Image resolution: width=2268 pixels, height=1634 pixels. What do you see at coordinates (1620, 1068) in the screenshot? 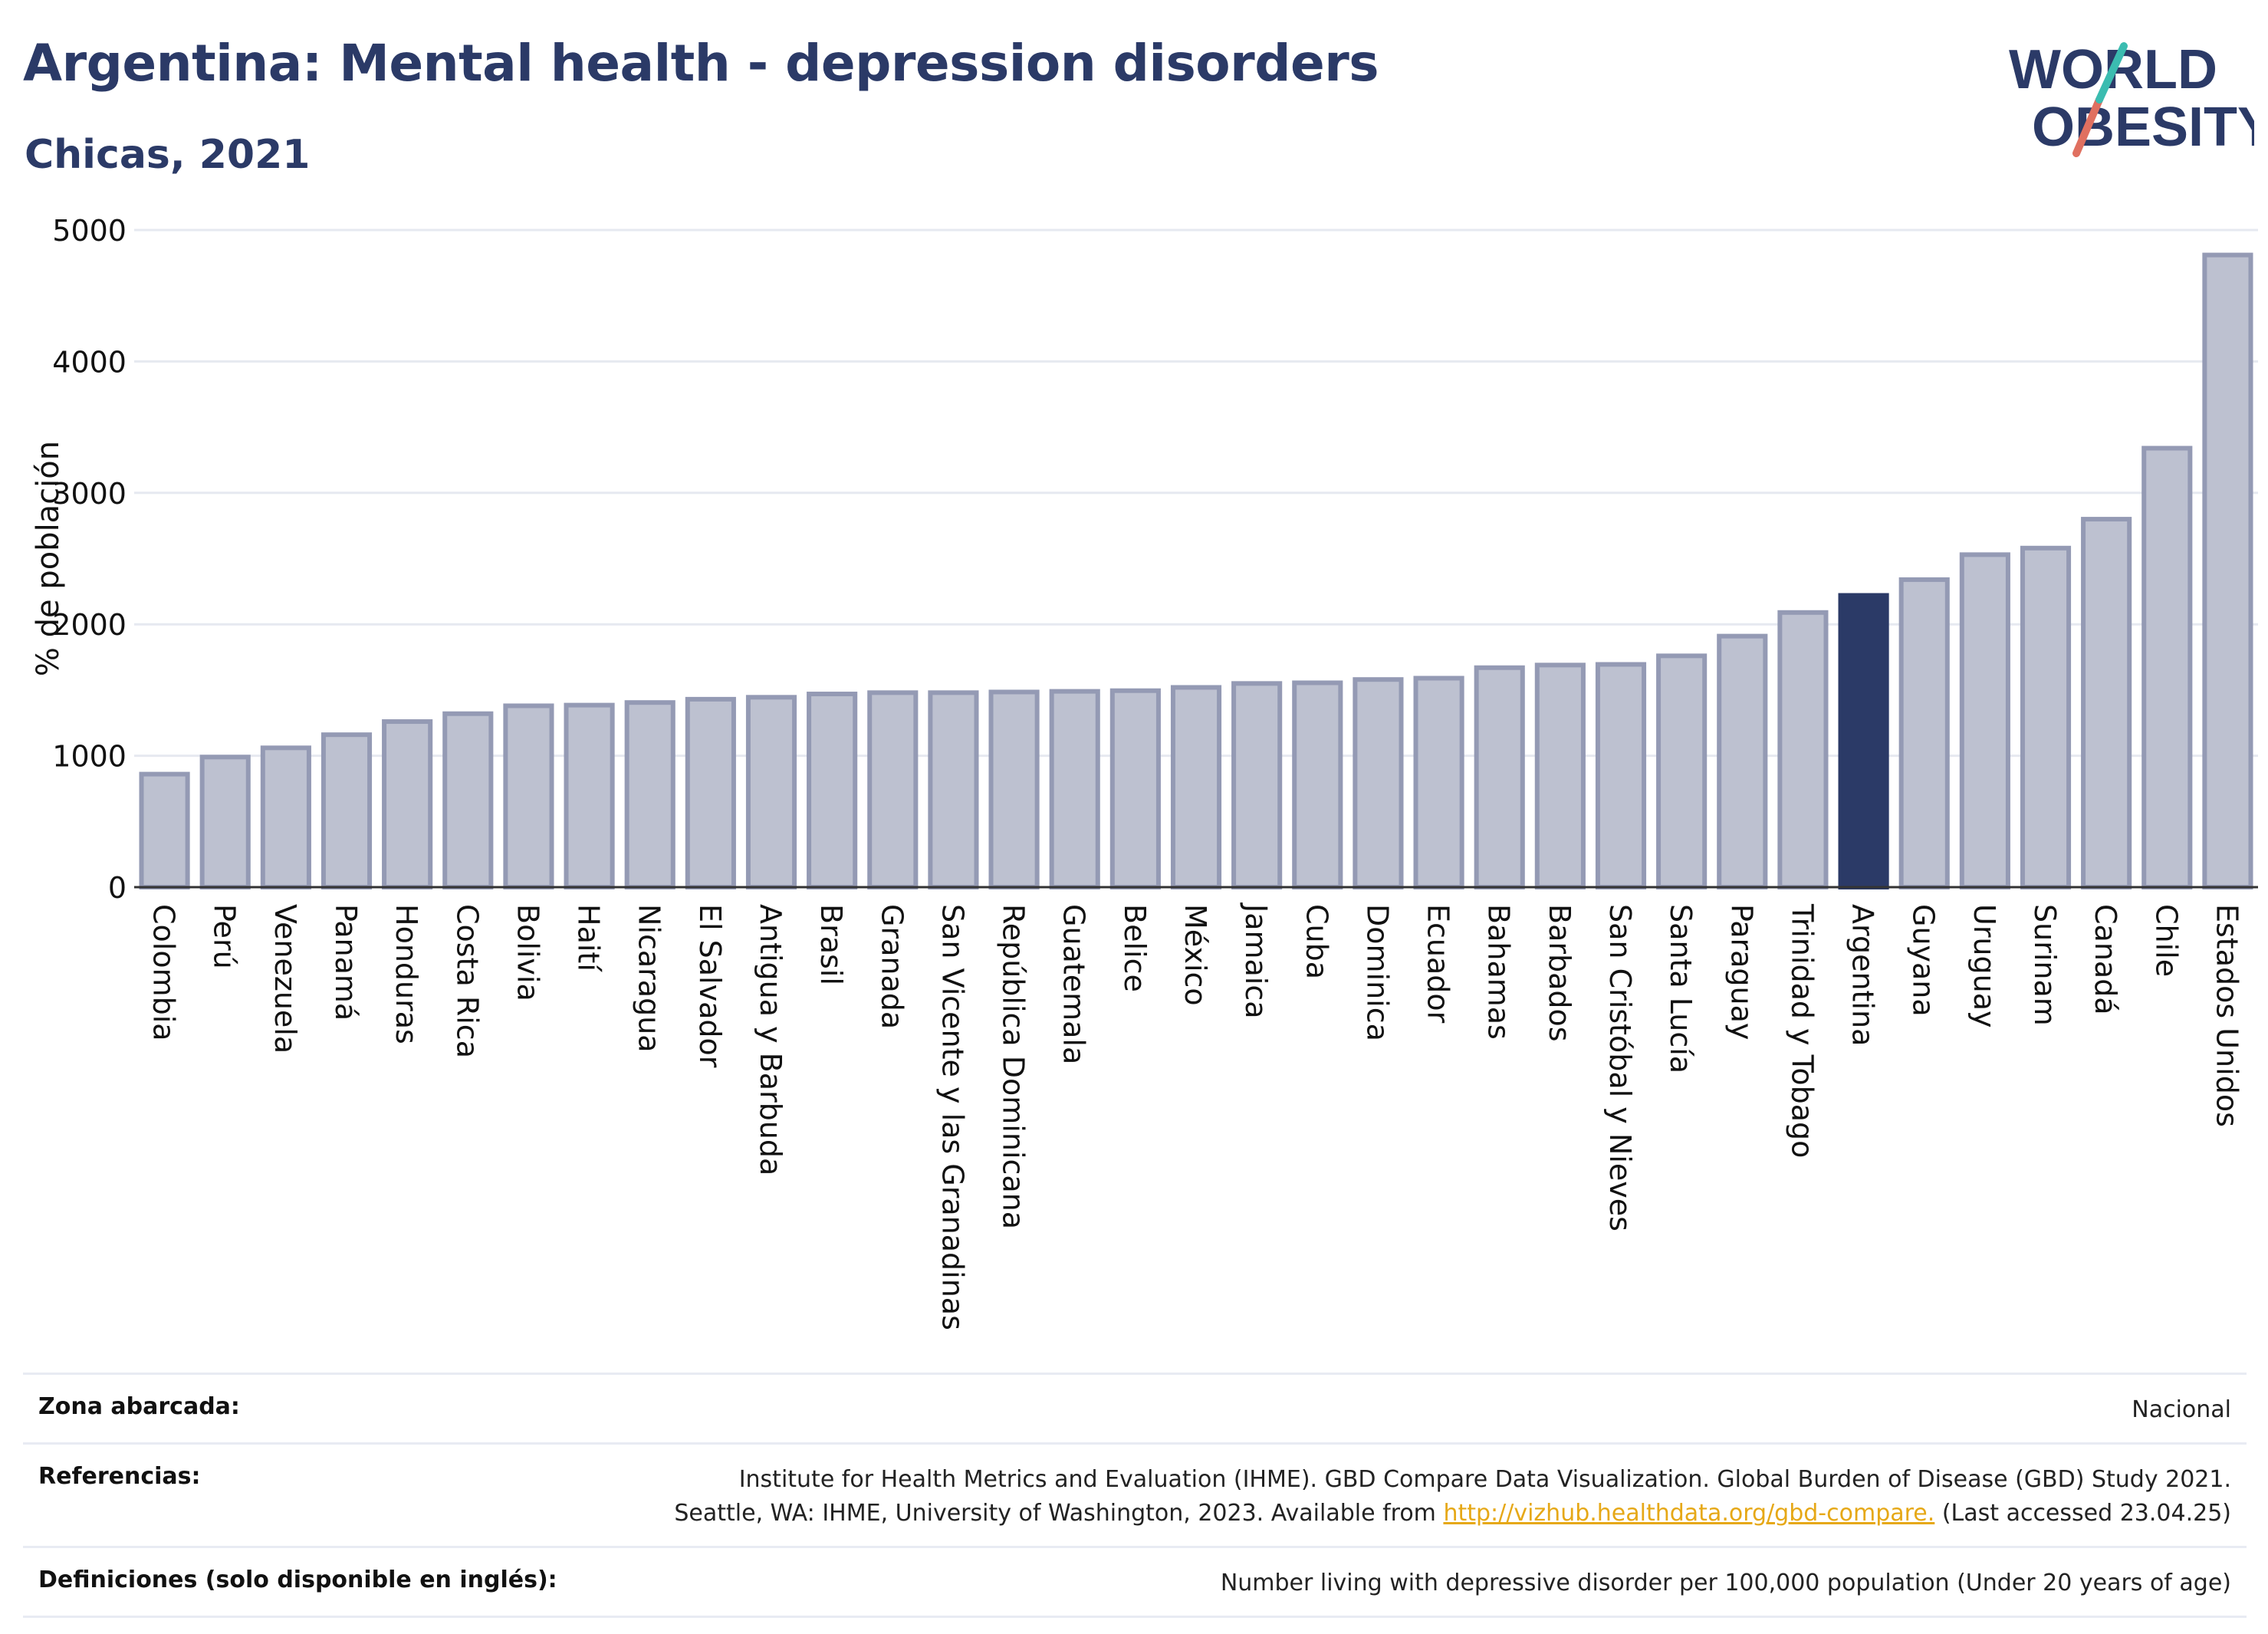
I see `x-tick-label: San Cristóbal y Nieves` at bounding box center [1620, 1068].